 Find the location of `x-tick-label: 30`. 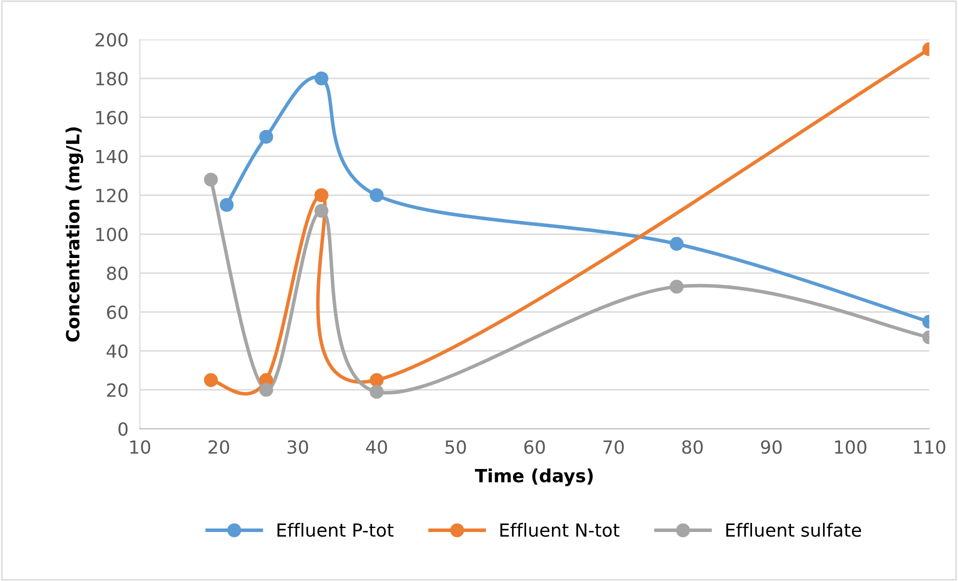

x-tick-label: 30 is located at coordinates (298, 447).